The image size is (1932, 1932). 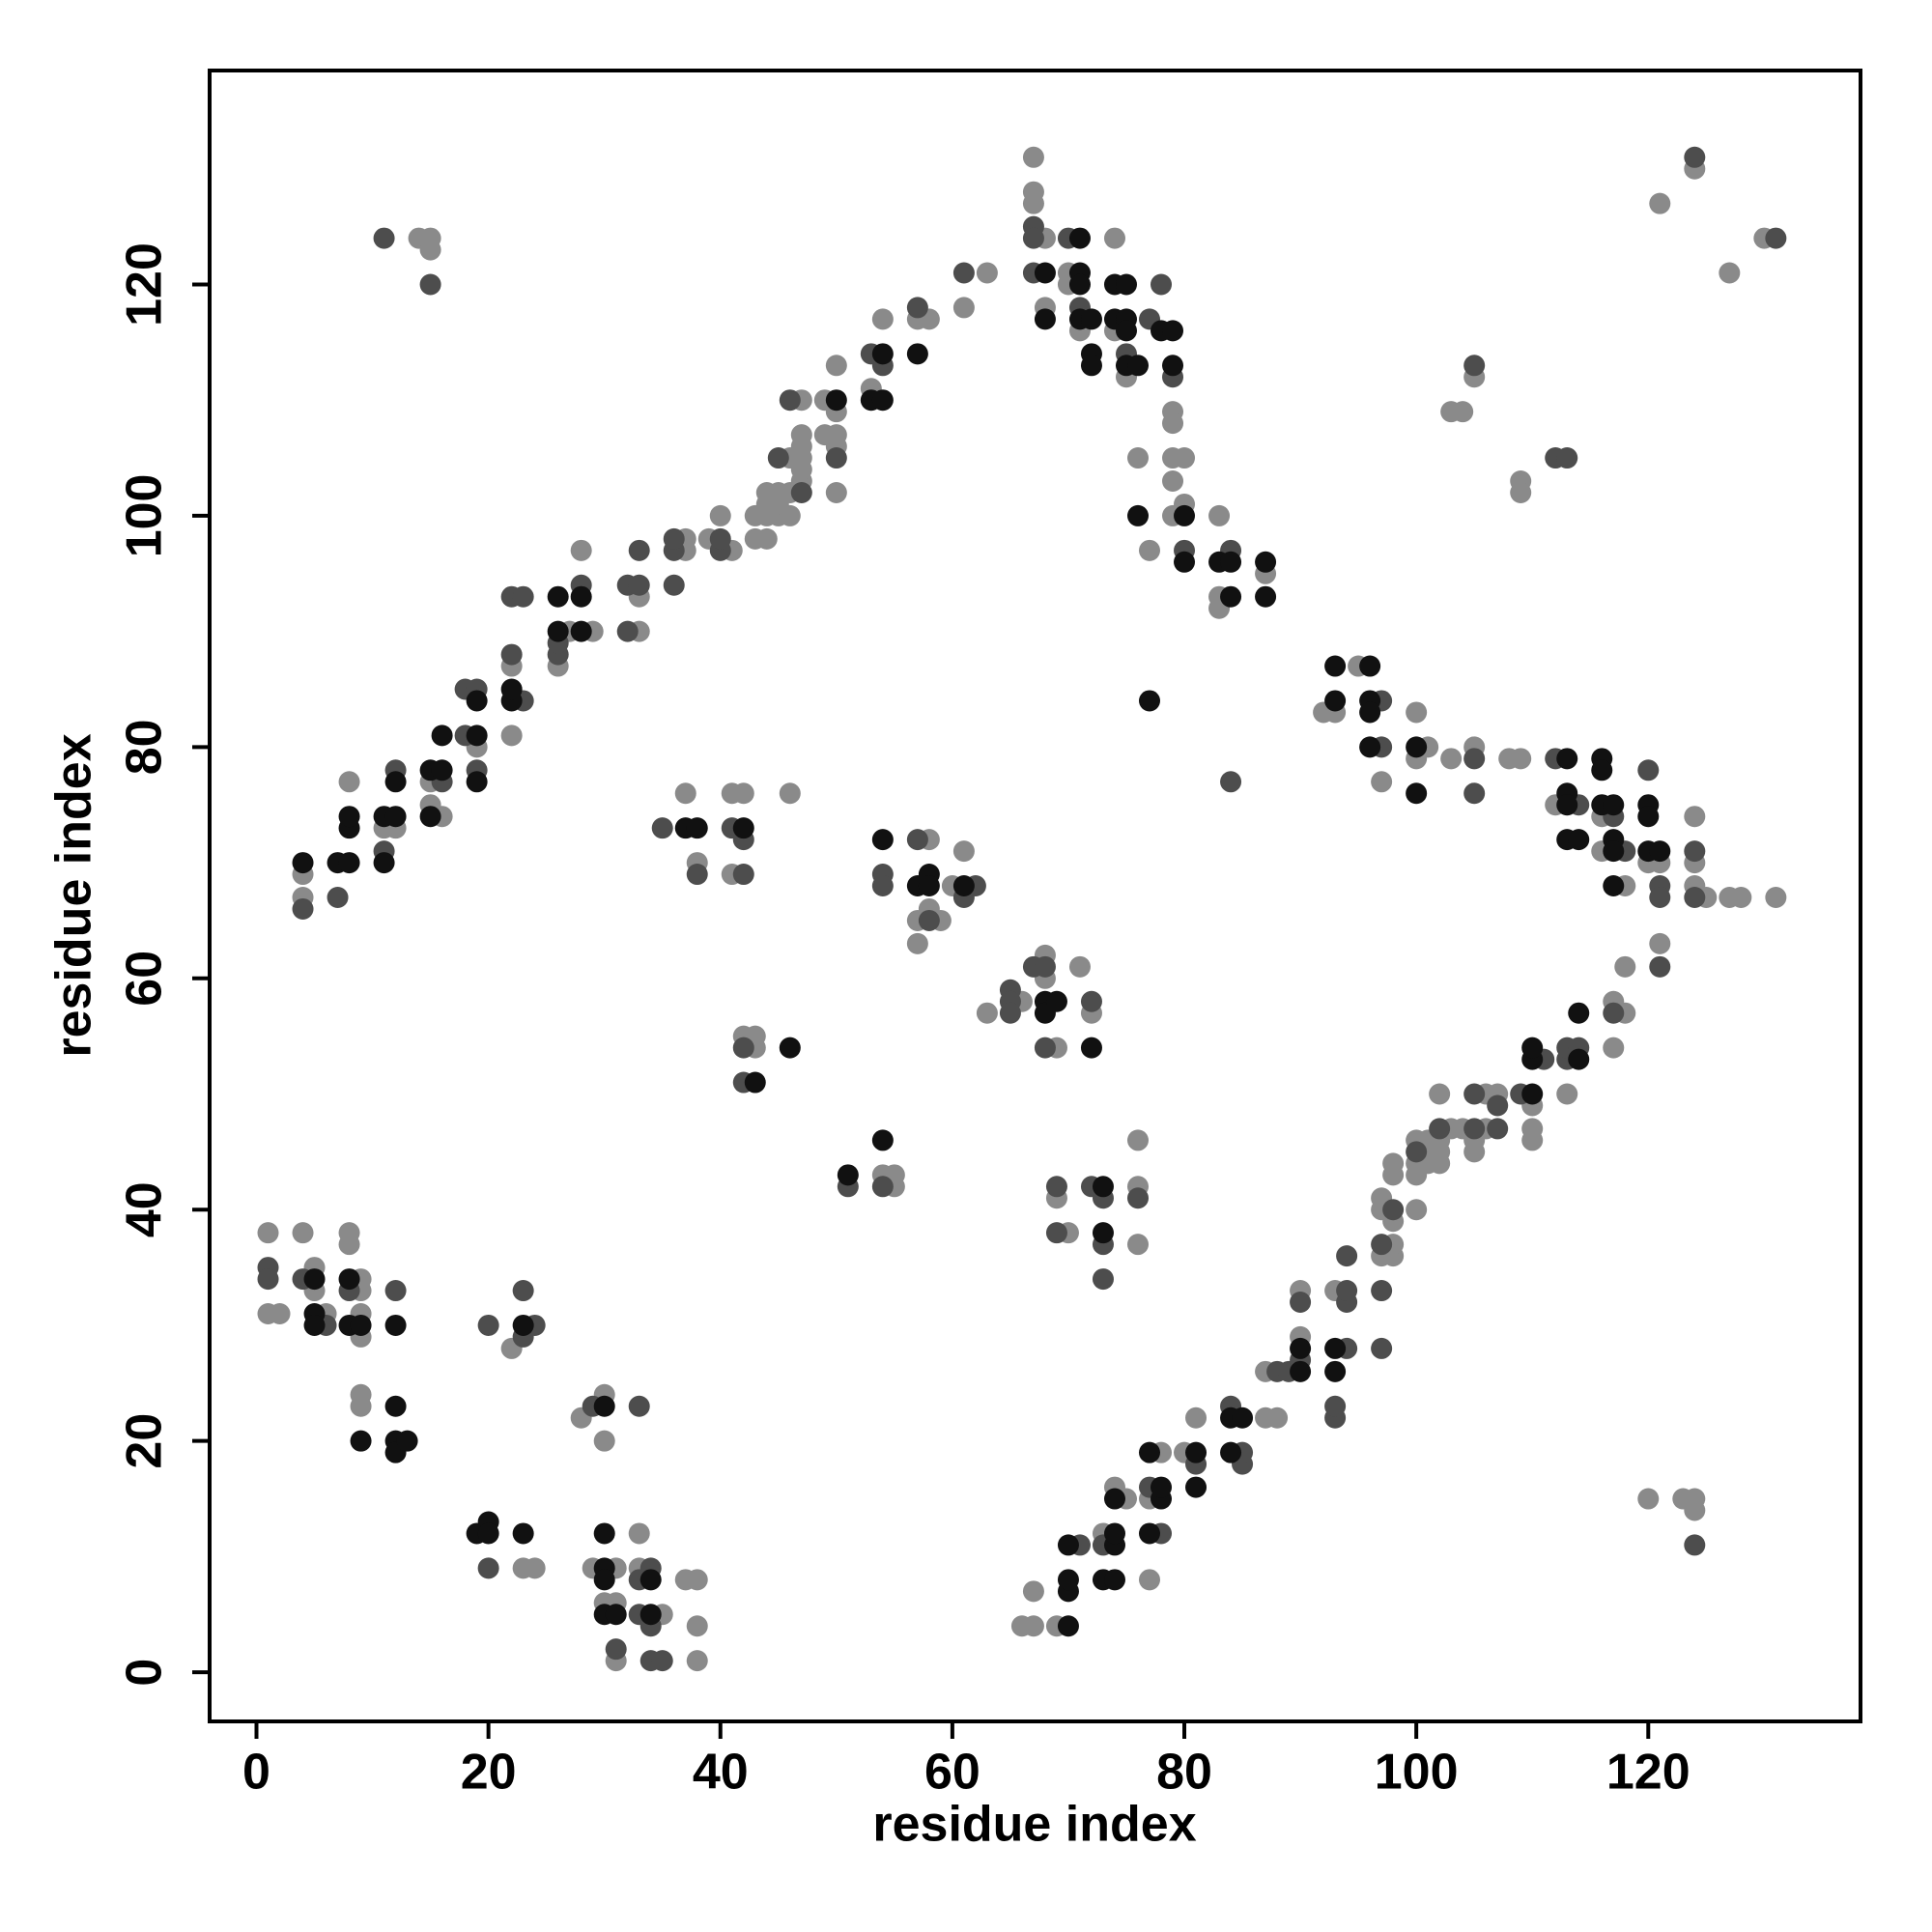 I want to click on y-tick-label: 120, so click(x=145, y=284).